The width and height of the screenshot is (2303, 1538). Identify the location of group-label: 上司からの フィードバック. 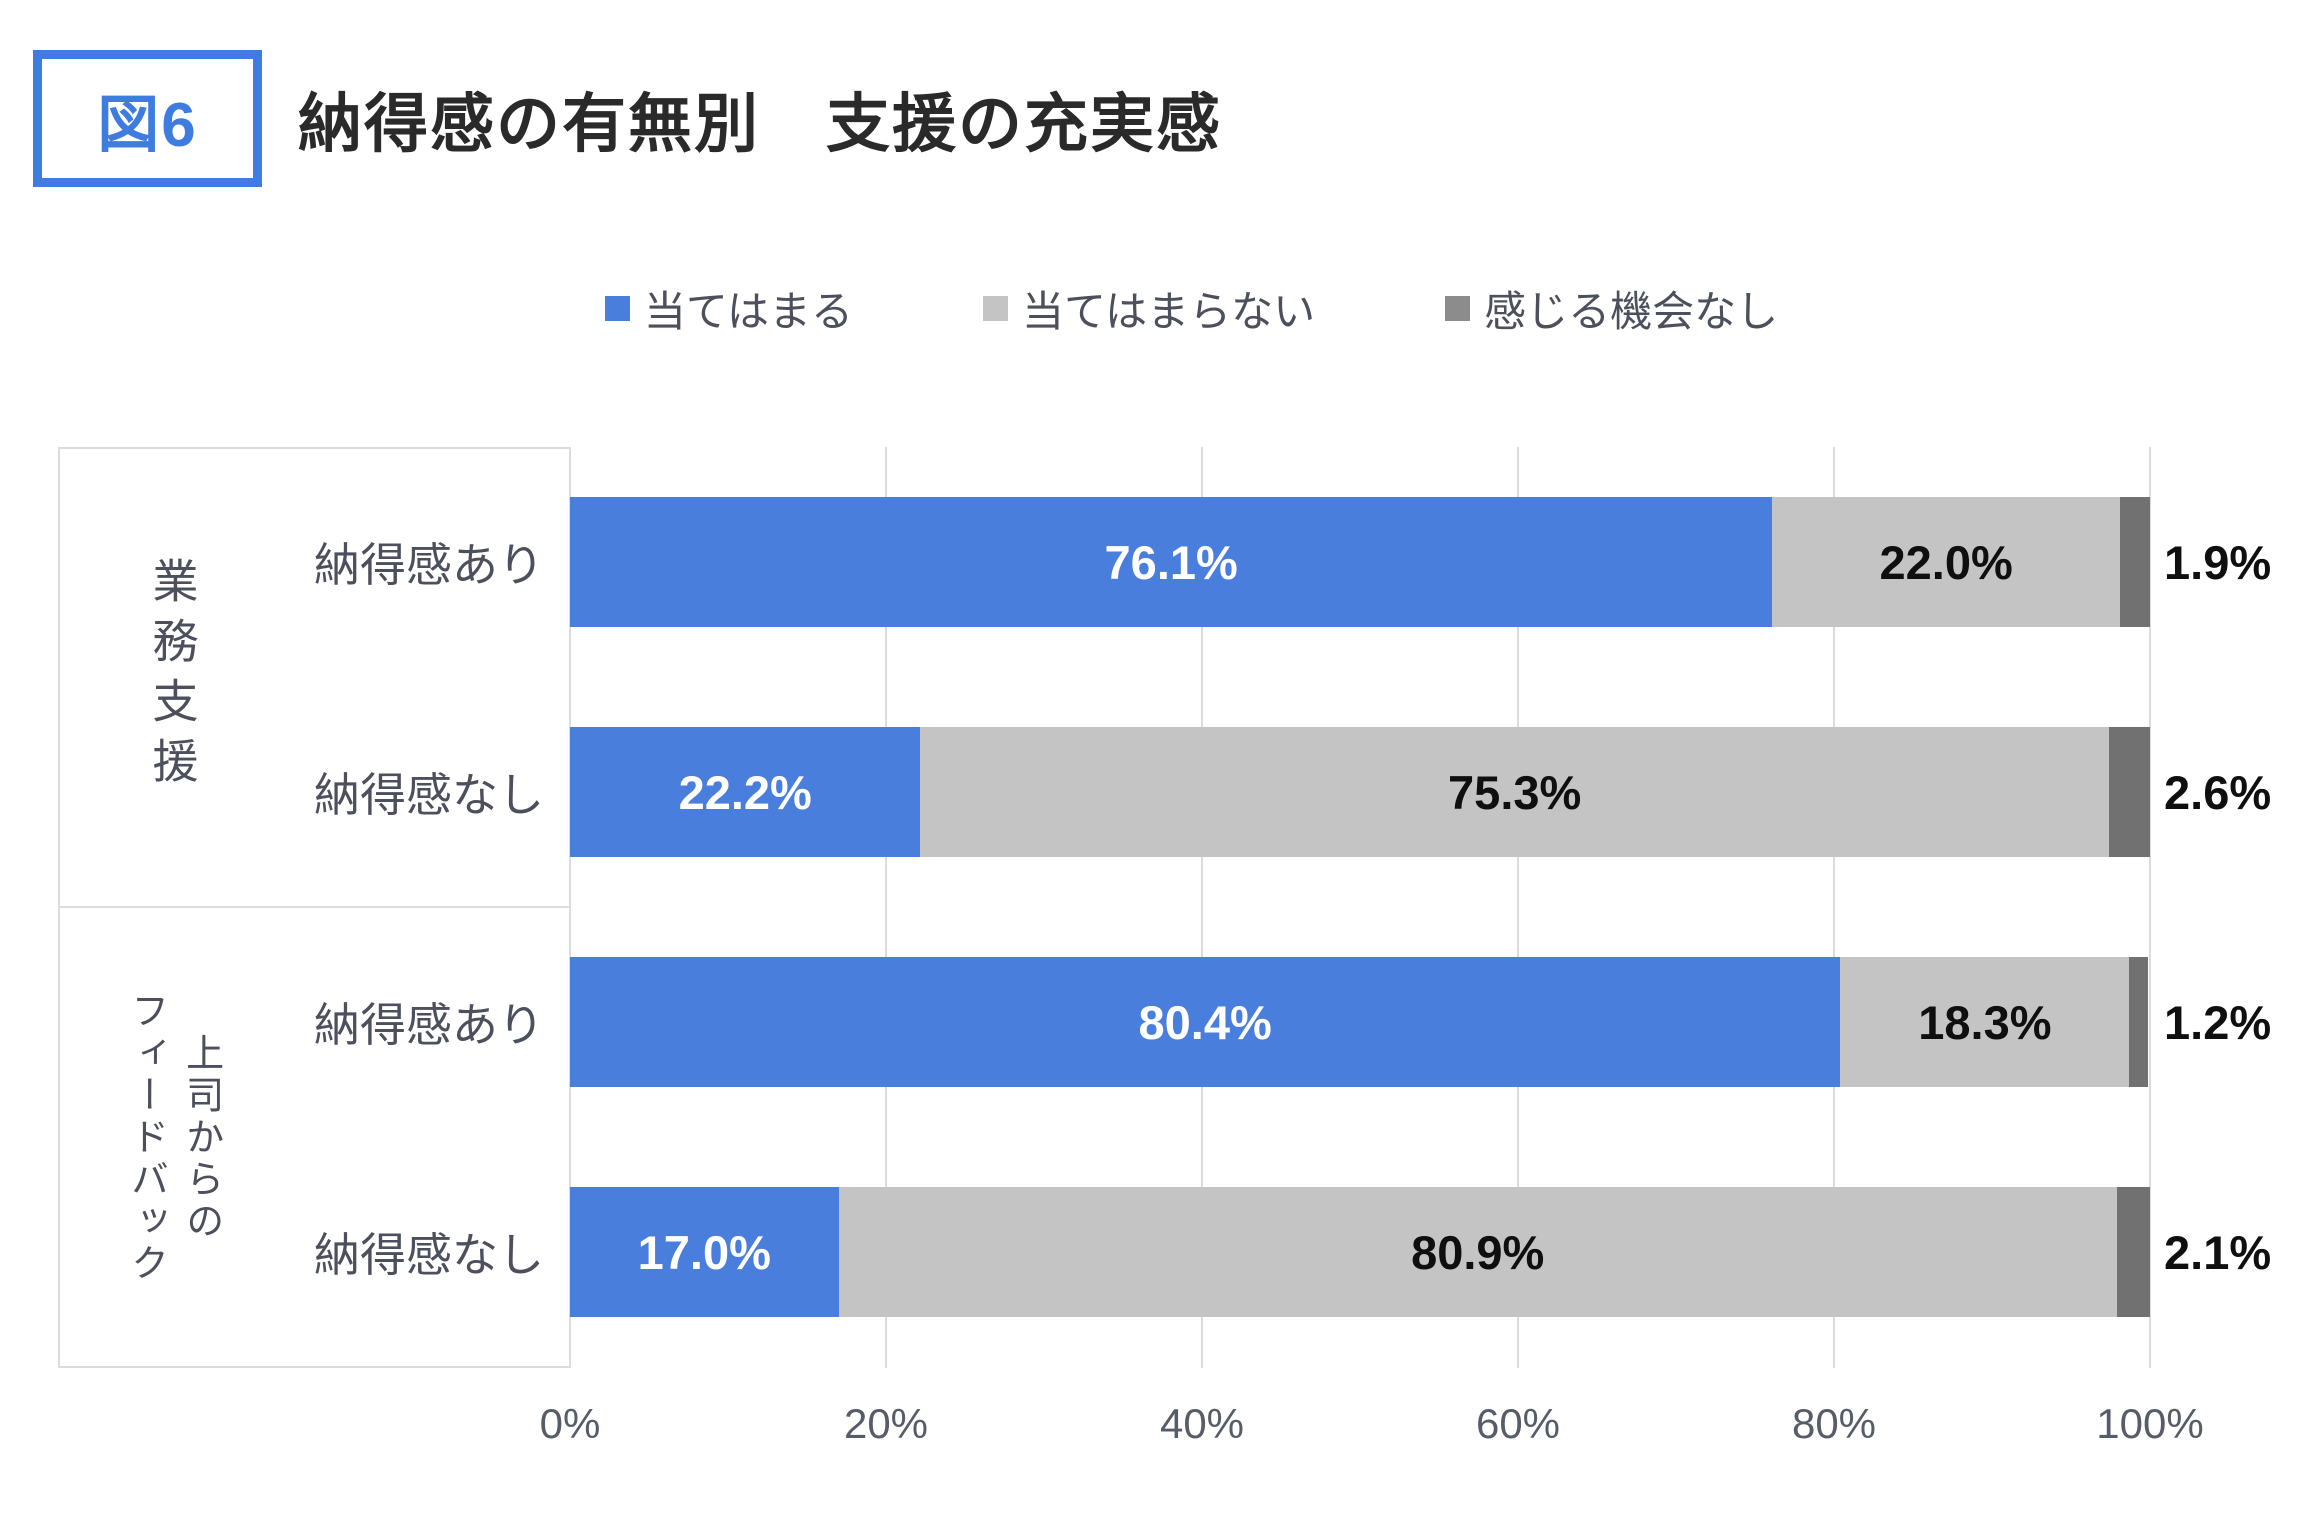
(173, 1137).